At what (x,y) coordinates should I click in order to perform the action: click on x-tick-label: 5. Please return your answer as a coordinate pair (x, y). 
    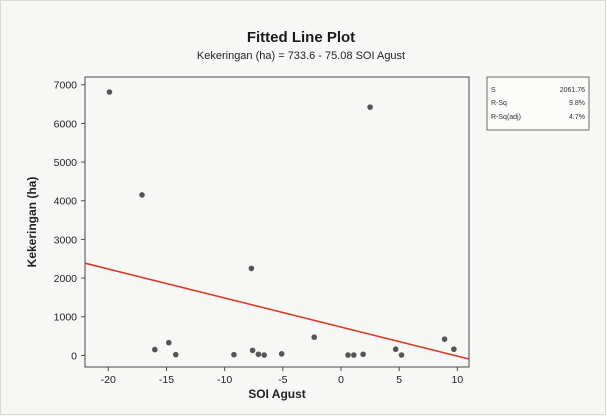
    Looking at the image, I should click on (399, 380).